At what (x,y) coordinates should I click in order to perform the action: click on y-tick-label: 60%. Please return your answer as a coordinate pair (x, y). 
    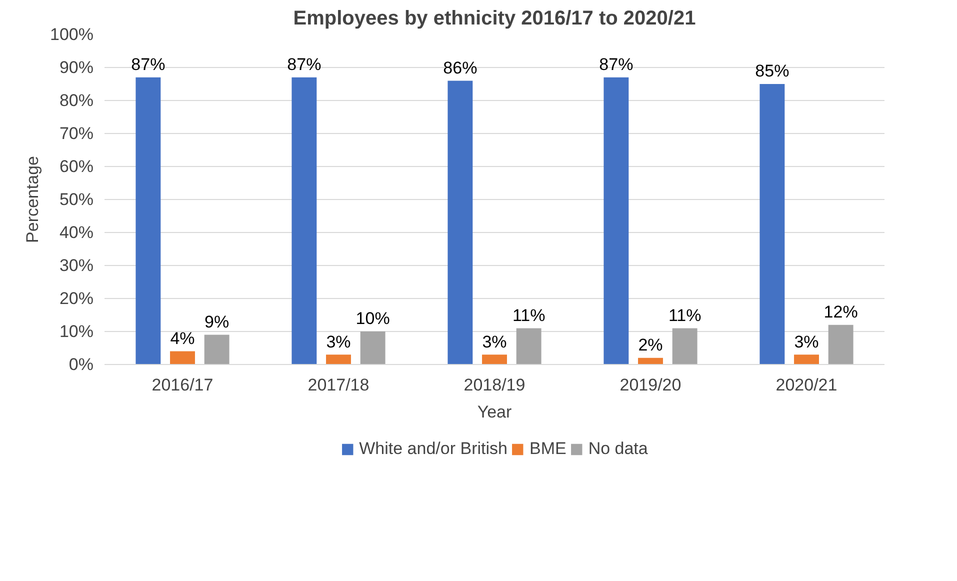
    Looking at the image, I should click on (76, 166).